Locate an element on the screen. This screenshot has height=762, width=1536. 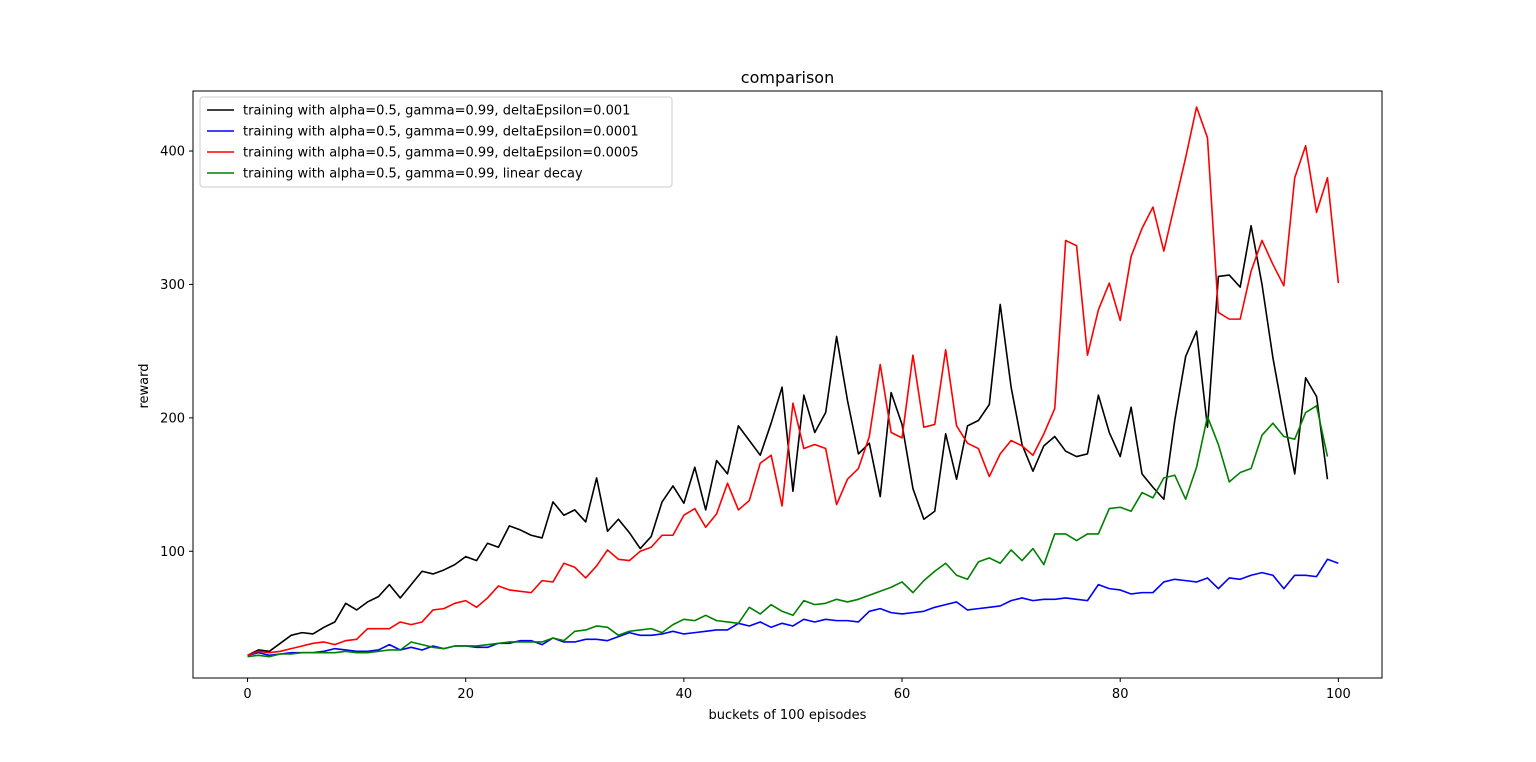
x-axis-ticks: 0 20 40 60 80 100 is located at coordinates (797, 690).